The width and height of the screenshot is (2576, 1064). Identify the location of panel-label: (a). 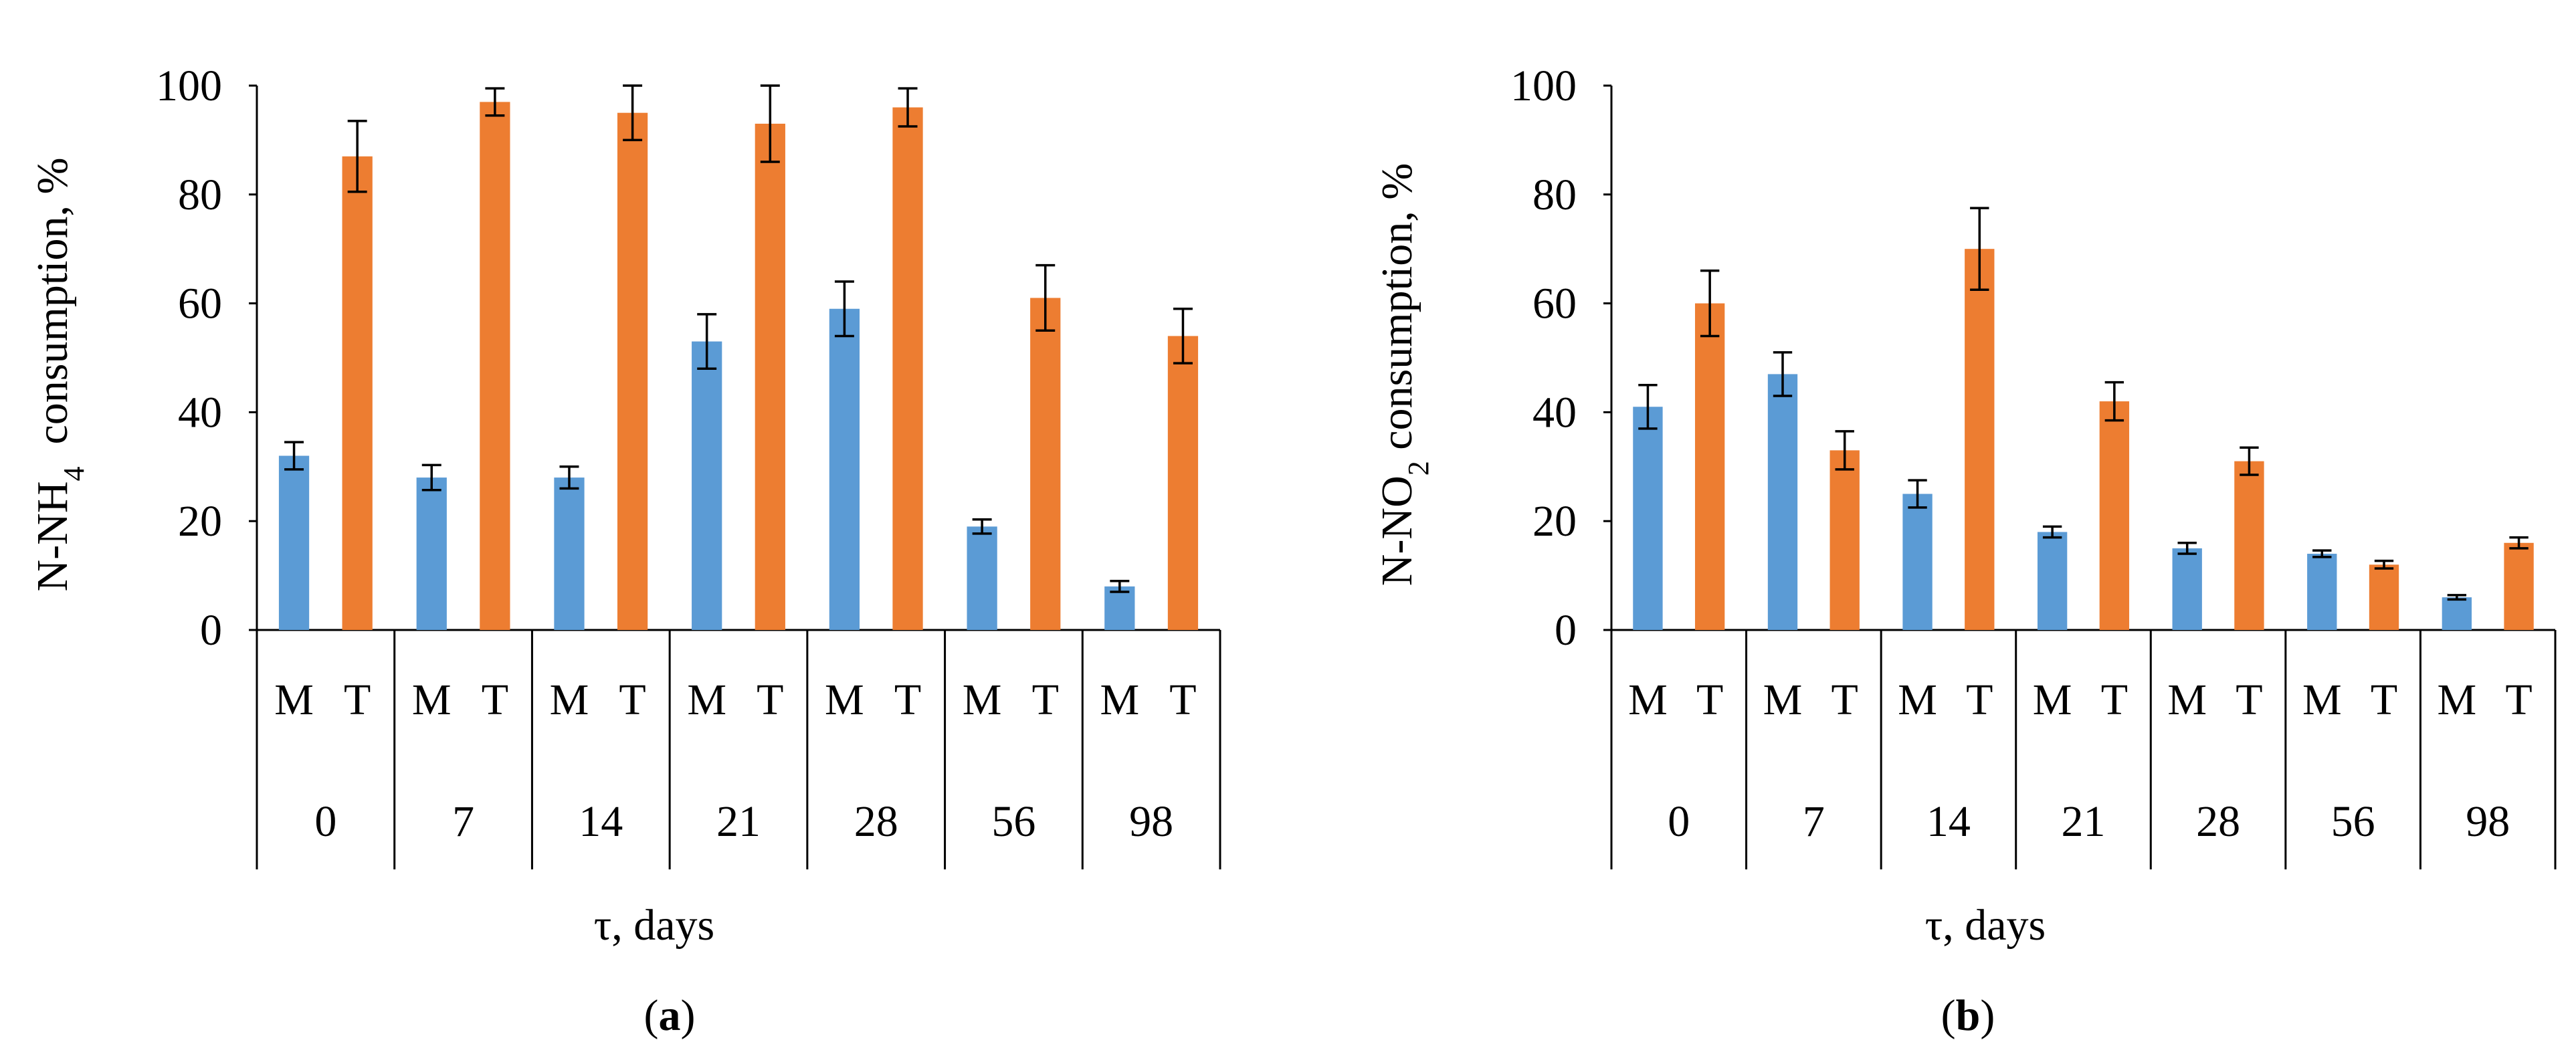
(670, 1016).